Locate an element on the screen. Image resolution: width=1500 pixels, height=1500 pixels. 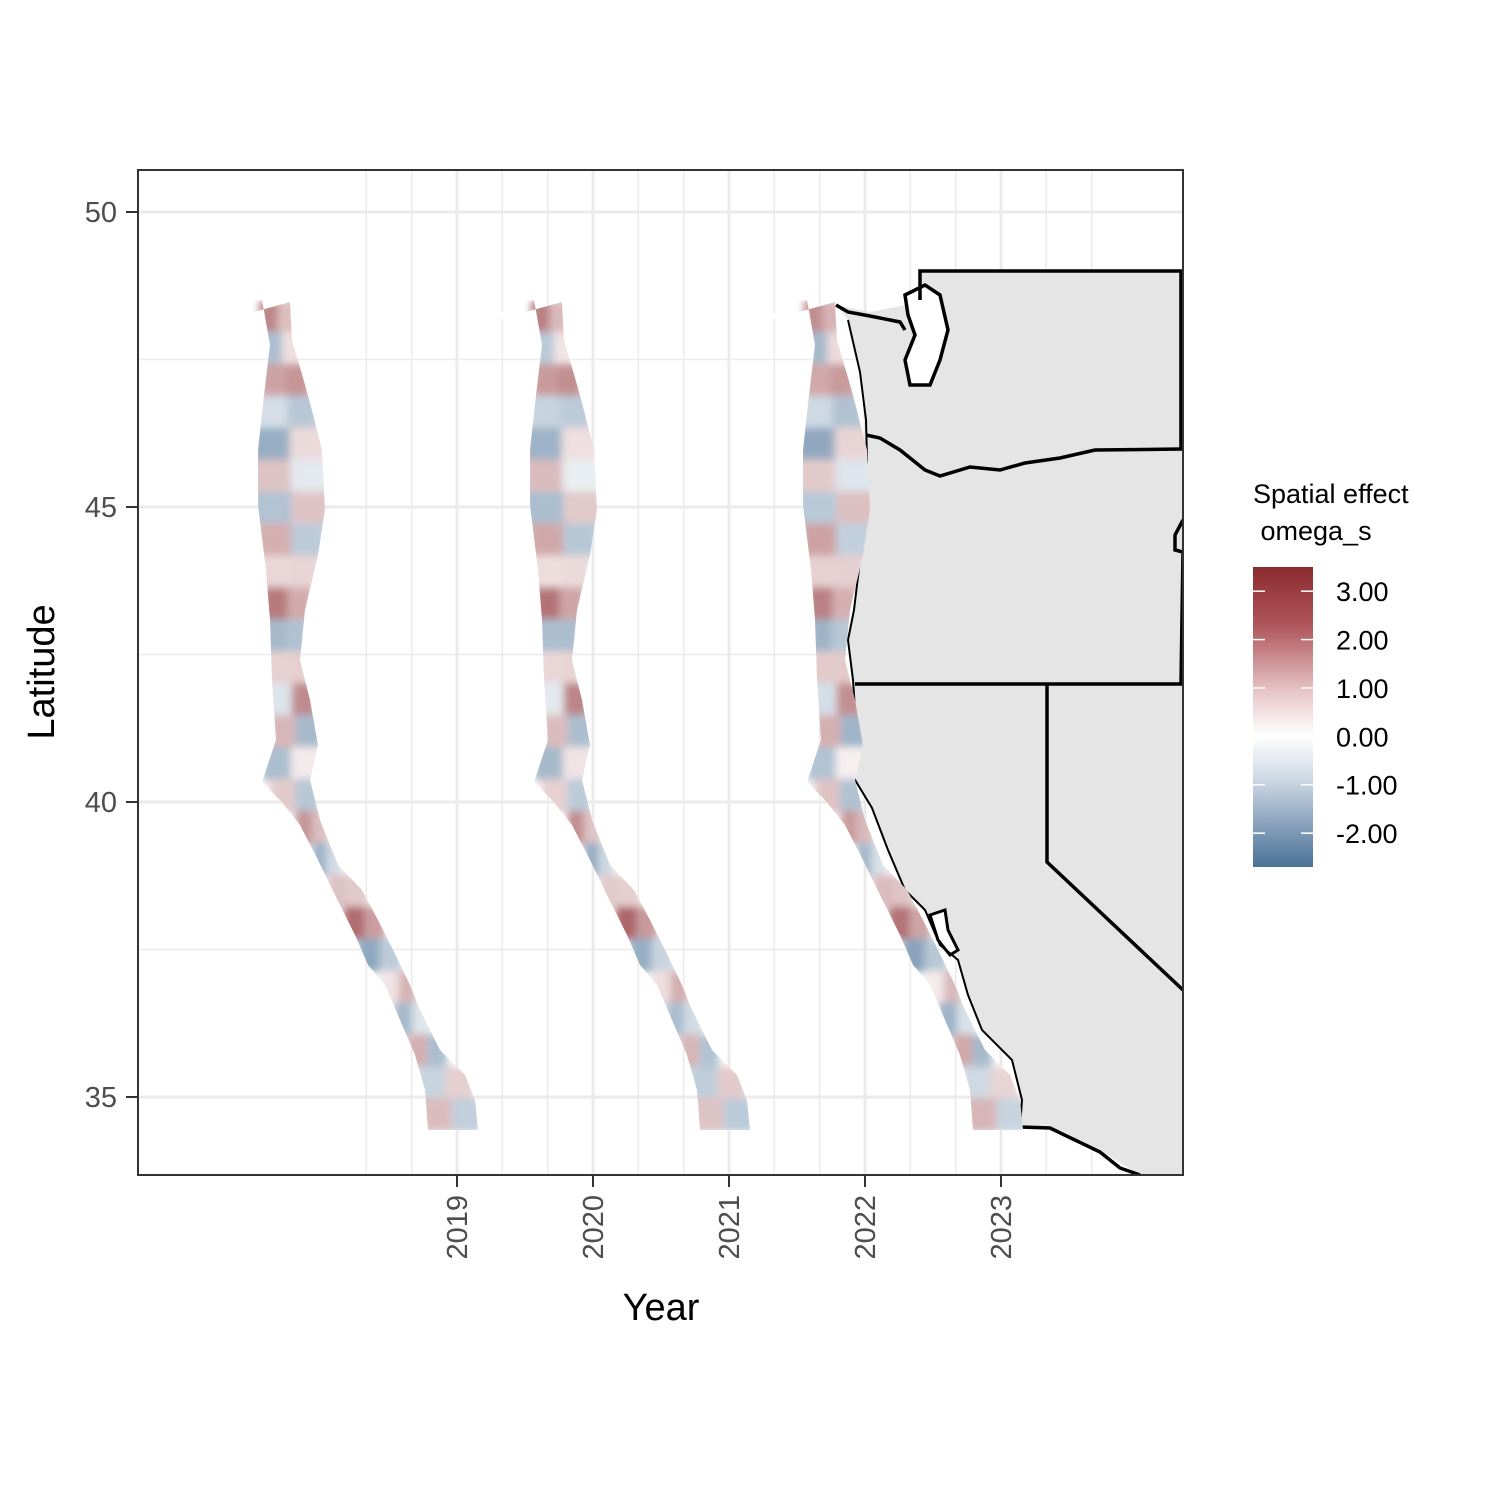
legend-title-line1: Spatial effect is located at coordinates (1331, 494).